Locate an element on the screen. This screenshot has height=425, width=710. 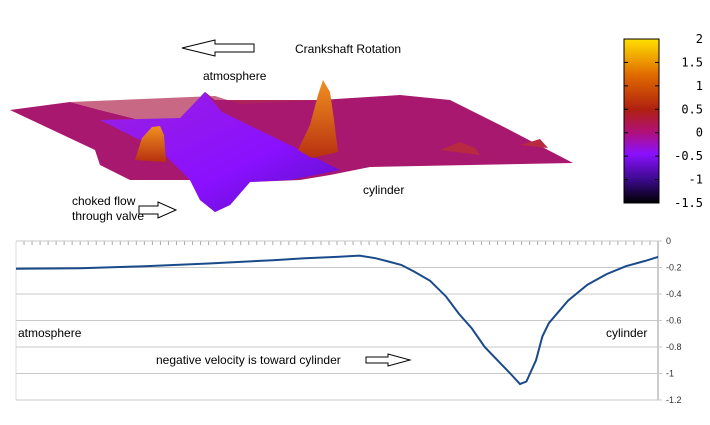
y-tick-label: -0.2 is located at coordinates (674, 268).